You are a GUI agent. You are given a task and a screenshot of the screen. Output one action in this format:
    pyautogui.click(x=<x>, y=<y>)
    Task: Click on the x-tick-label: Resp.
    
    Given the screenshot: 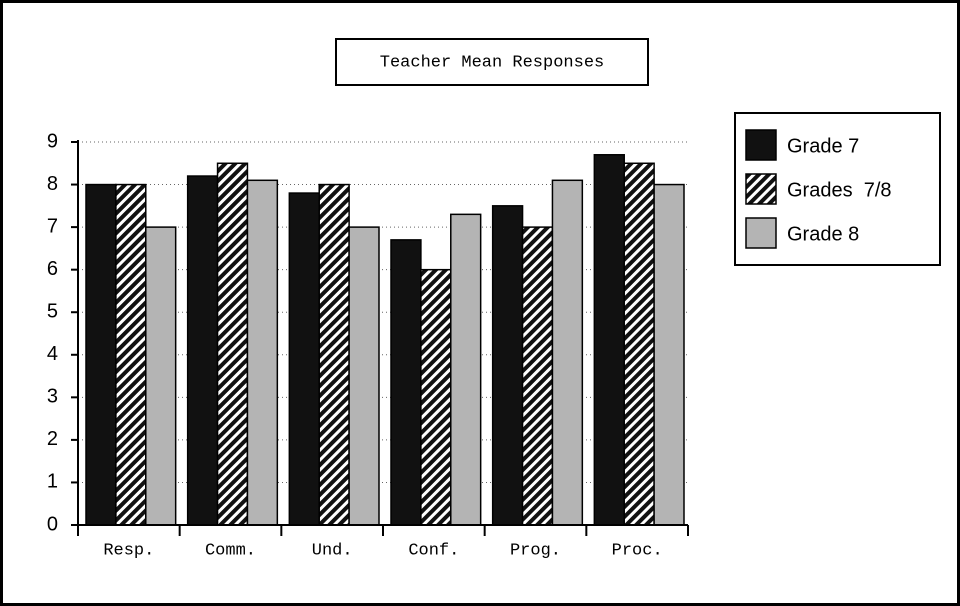 What is the action you would take?
    pyautogui.click(x=128, y=550)
    